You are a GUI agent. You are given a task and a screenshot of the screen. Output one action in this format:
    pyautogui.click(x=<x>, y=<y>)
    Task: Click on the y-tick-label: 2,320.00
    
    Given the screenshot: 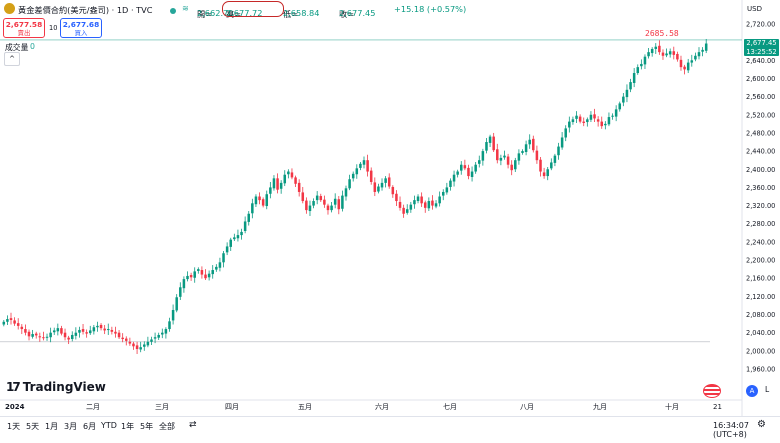 What is the action you would take?
    pyautogui.click(x=760, y=206)
    